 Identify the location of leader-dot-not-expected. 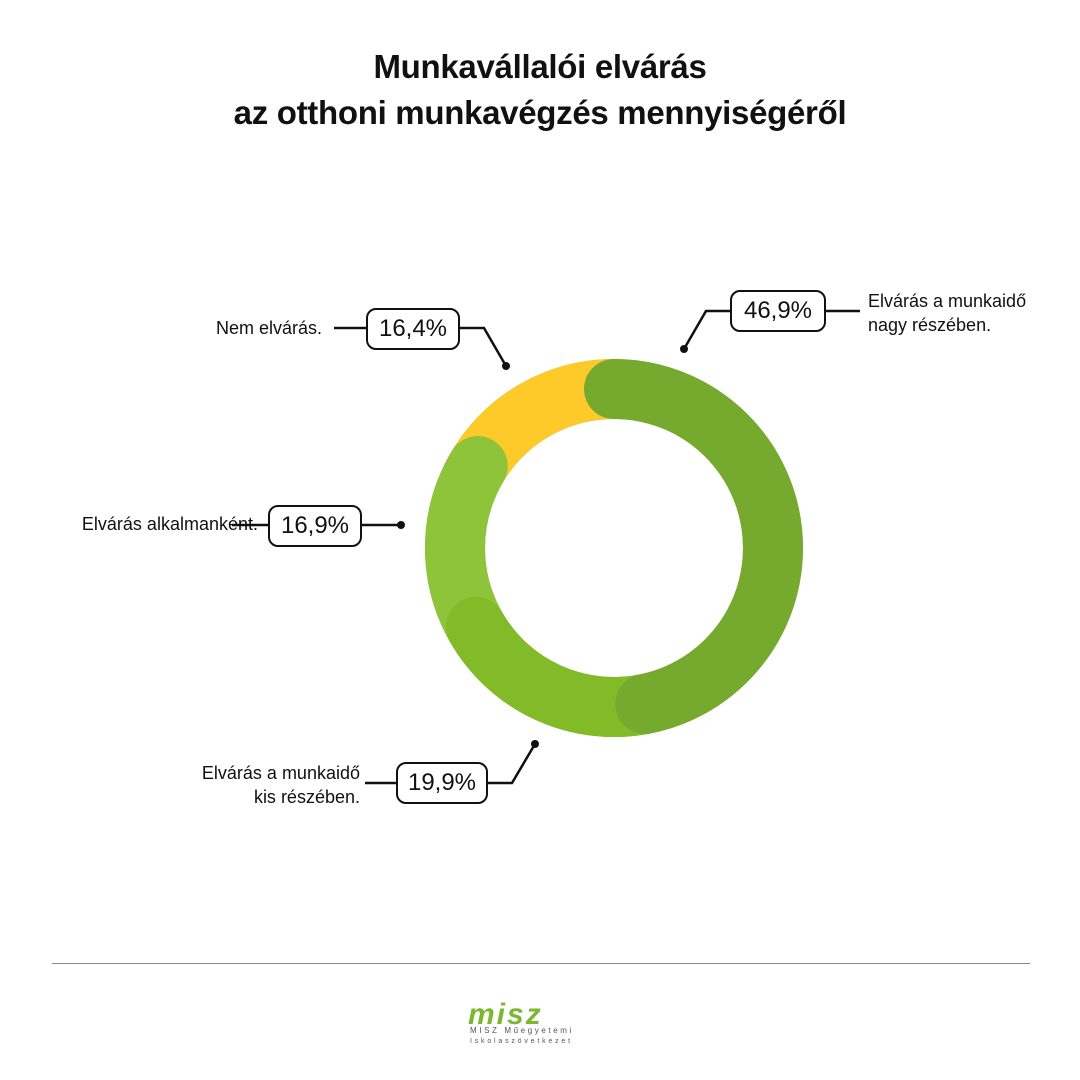
(506, 366).